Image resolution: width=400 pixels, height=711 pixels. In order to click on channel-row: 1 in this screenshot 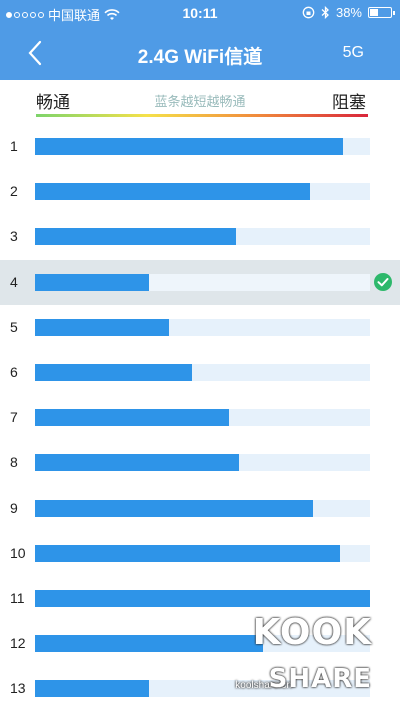, I will do `click(200, 146)`.